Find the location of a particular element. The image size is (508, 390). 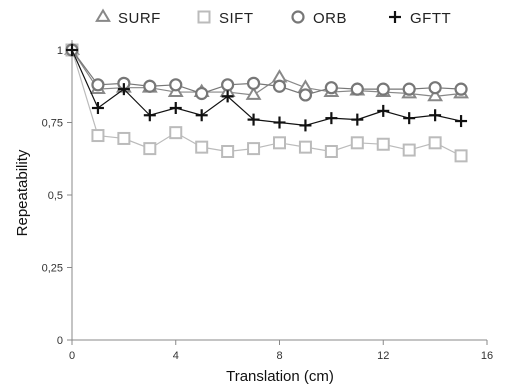

legend-label-gftt: GFTT is located at coordinates (430, 18).